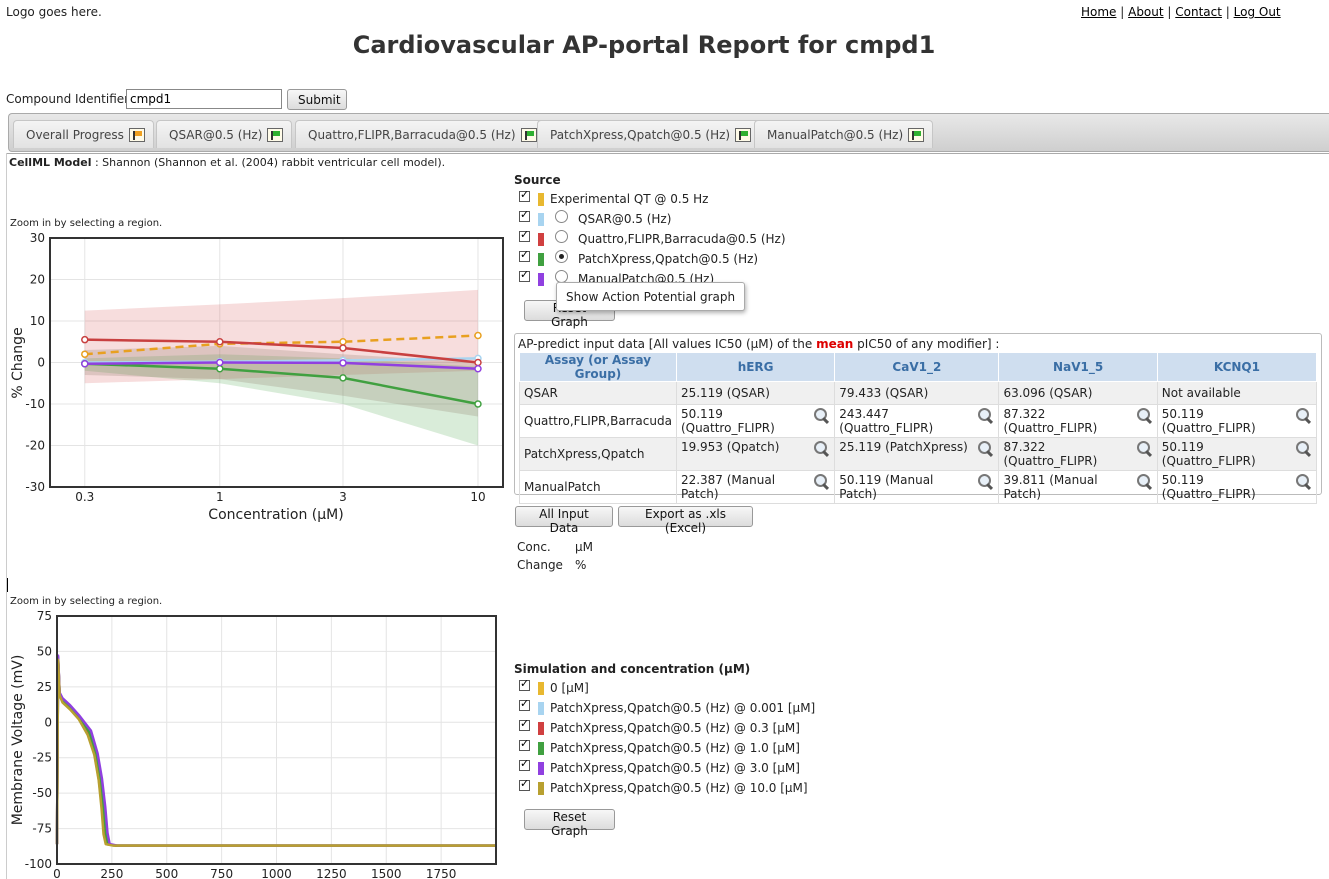 The image size is (1329, 879). I want to click on column-header: hERG, so click(755, 367).